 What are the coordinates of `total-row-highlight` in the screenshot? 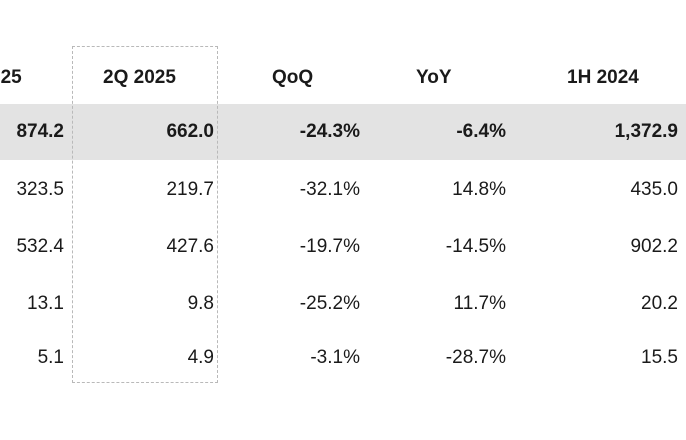 It's located at (343, 132).